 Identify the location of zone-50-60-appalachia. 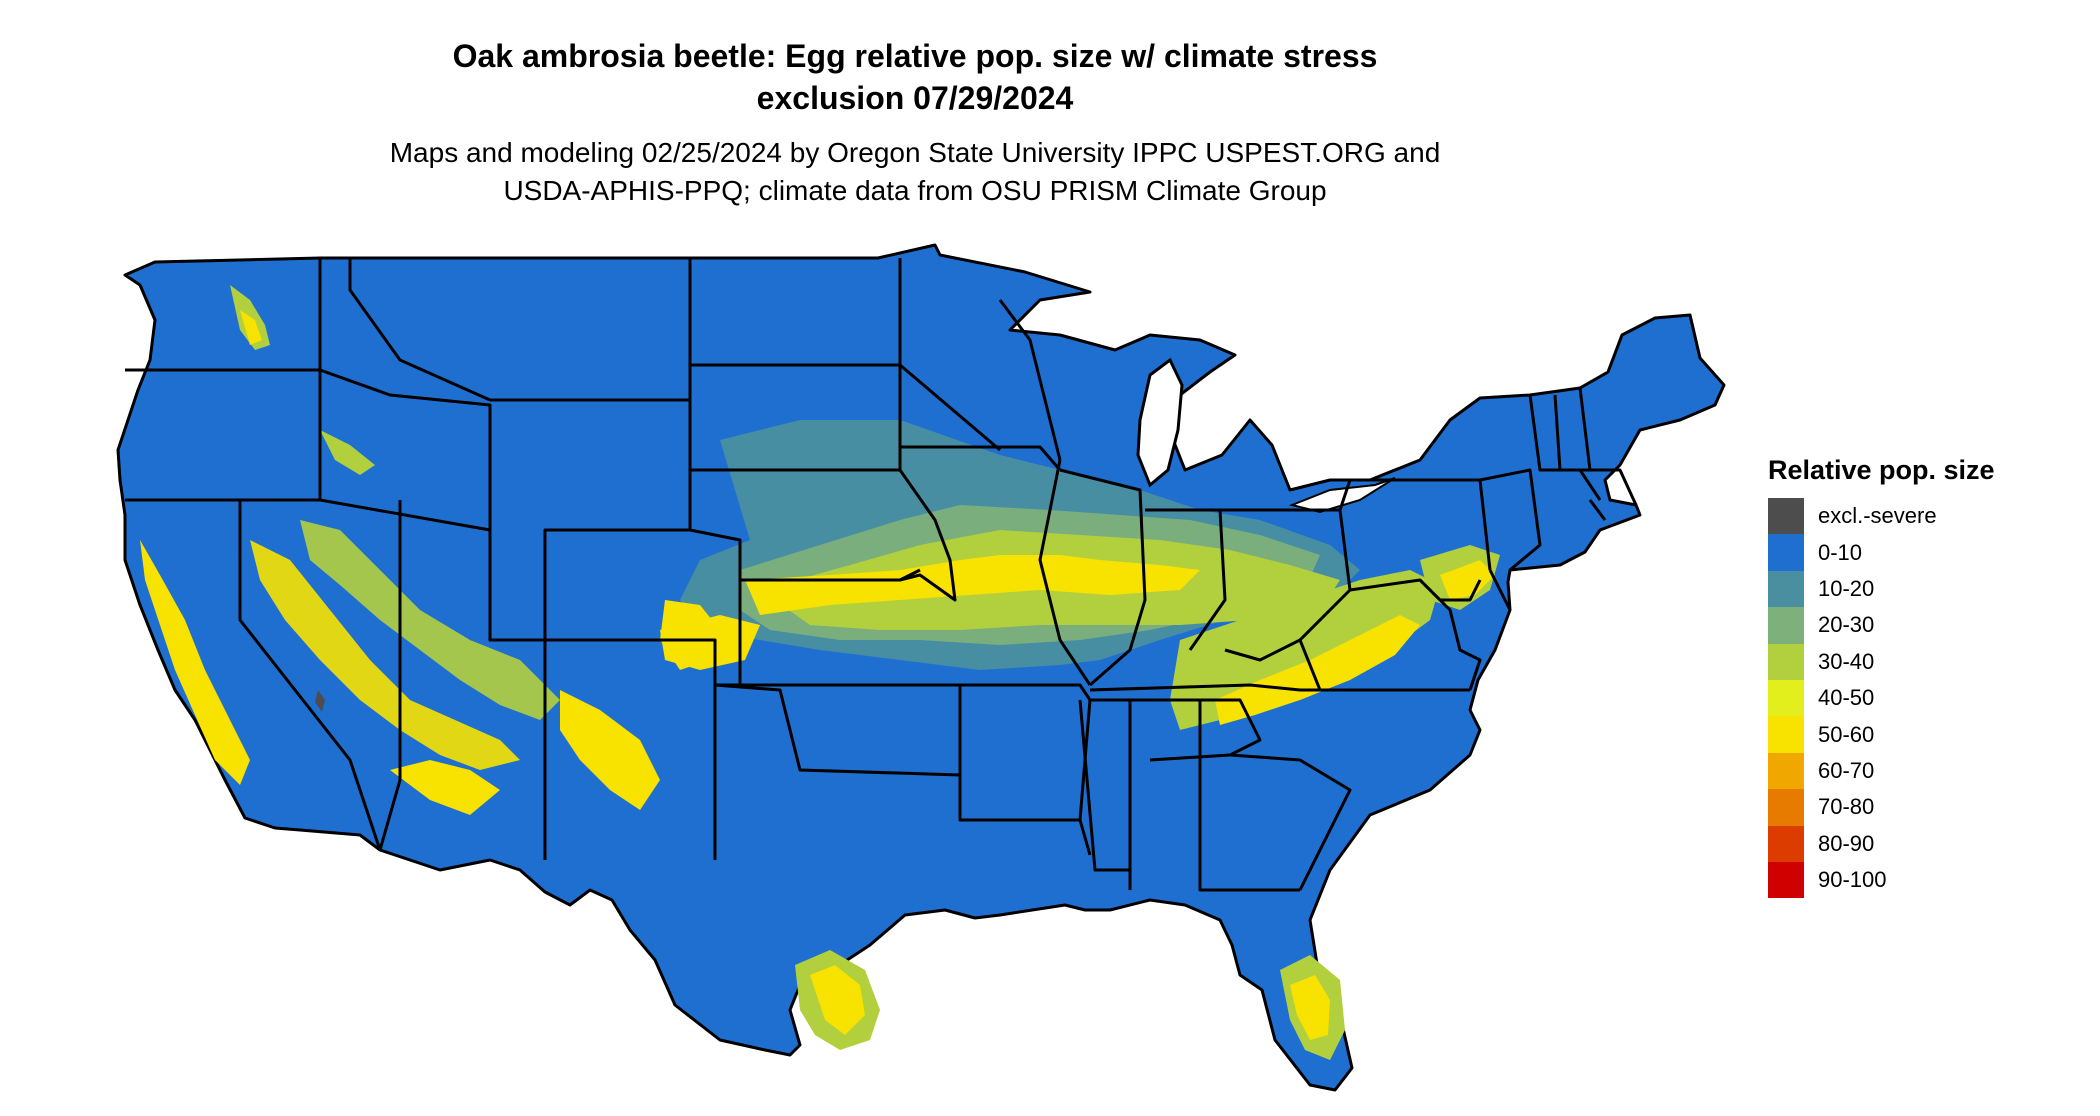
(1317, 670).